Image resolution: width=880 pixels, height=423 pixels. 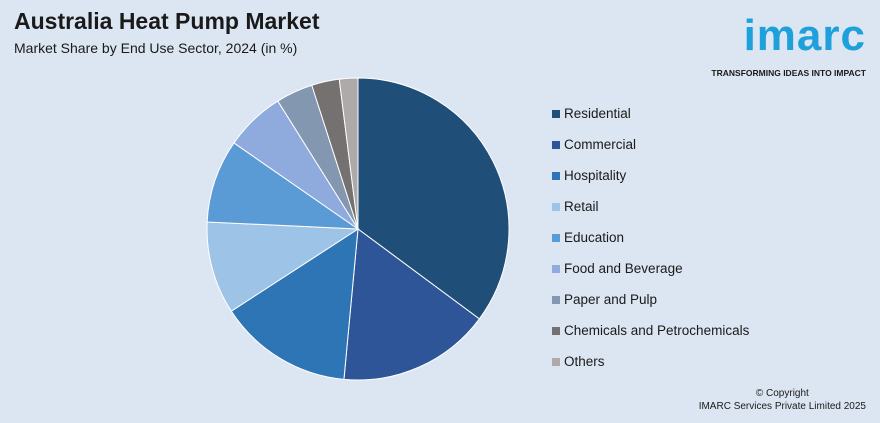 What do you see at coordinates (433, 198) in the screenshot?
I see `pie-slice-residential` at bounding box center [433, 198].